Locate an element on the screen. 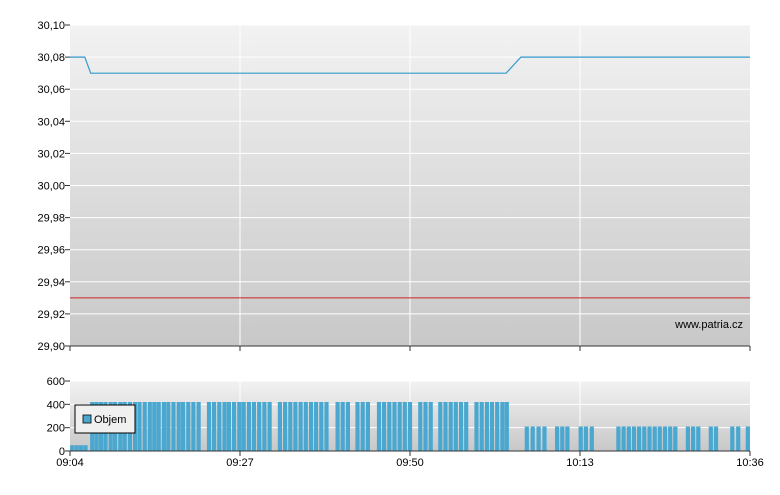 The image size is (780, 495). price-y-tick-label: 30,08 is located at coordinates (51, 58).